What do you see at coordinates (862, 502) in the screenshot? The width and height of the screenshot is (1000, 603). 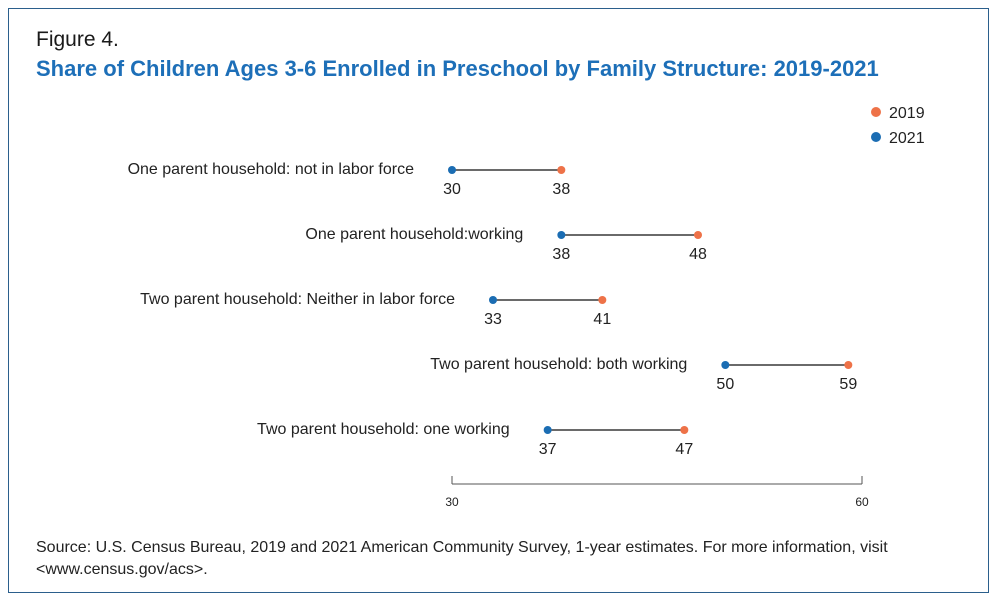 I see `x-tick-label: 60` at bounding box center [862, 502].